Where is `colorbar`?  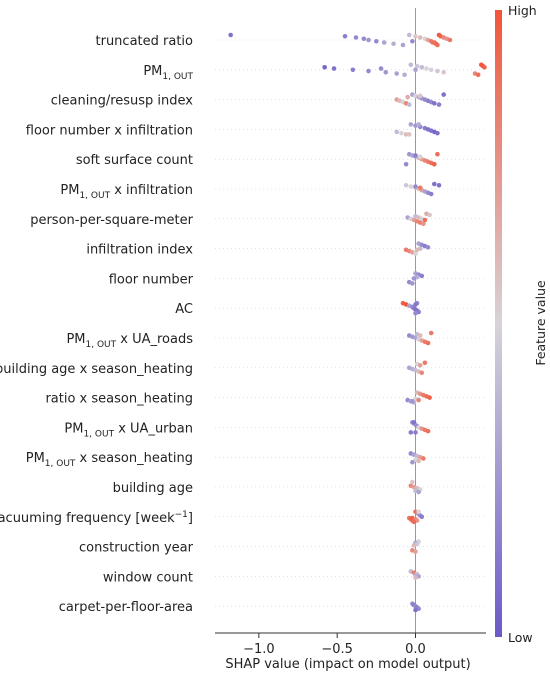 colorbar is located at coordinates (498, 323).